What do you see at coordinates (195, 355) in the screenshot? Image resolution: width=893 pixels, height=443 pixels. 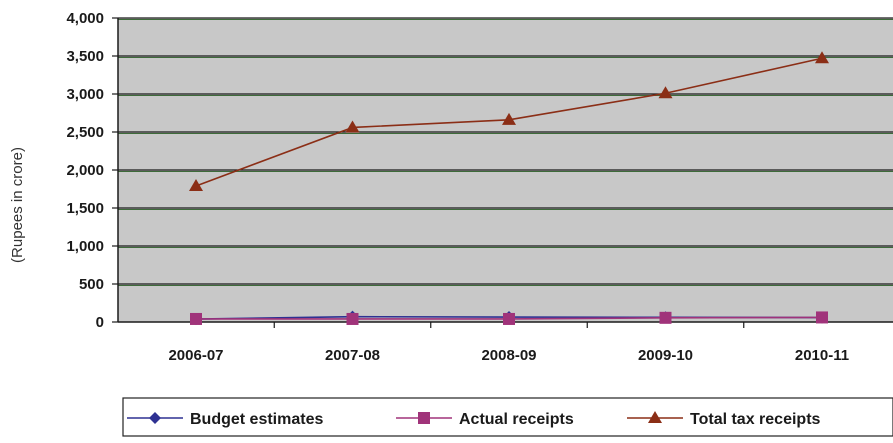 I see `x-tick-label: 2006-07` at bounding box center [195, 355].